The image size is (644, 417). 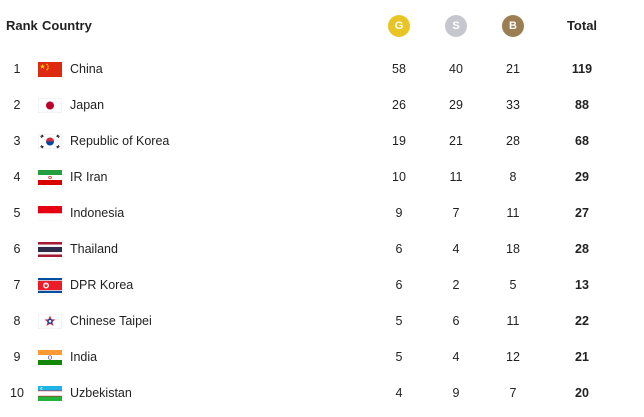 What do you see at coordinates (50, 69) in the screenshot?
I see `china-flag-icon` at bounding box center [50, 69].